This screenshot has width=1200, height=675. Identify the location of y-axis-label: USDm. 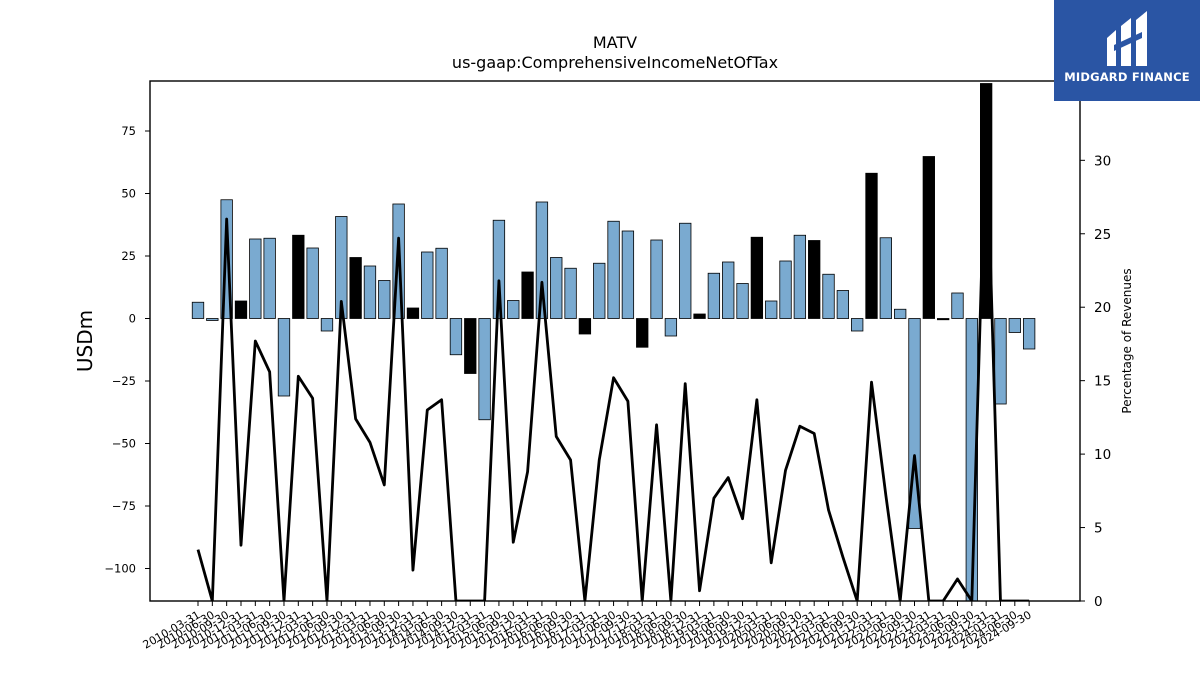
(85, 341).